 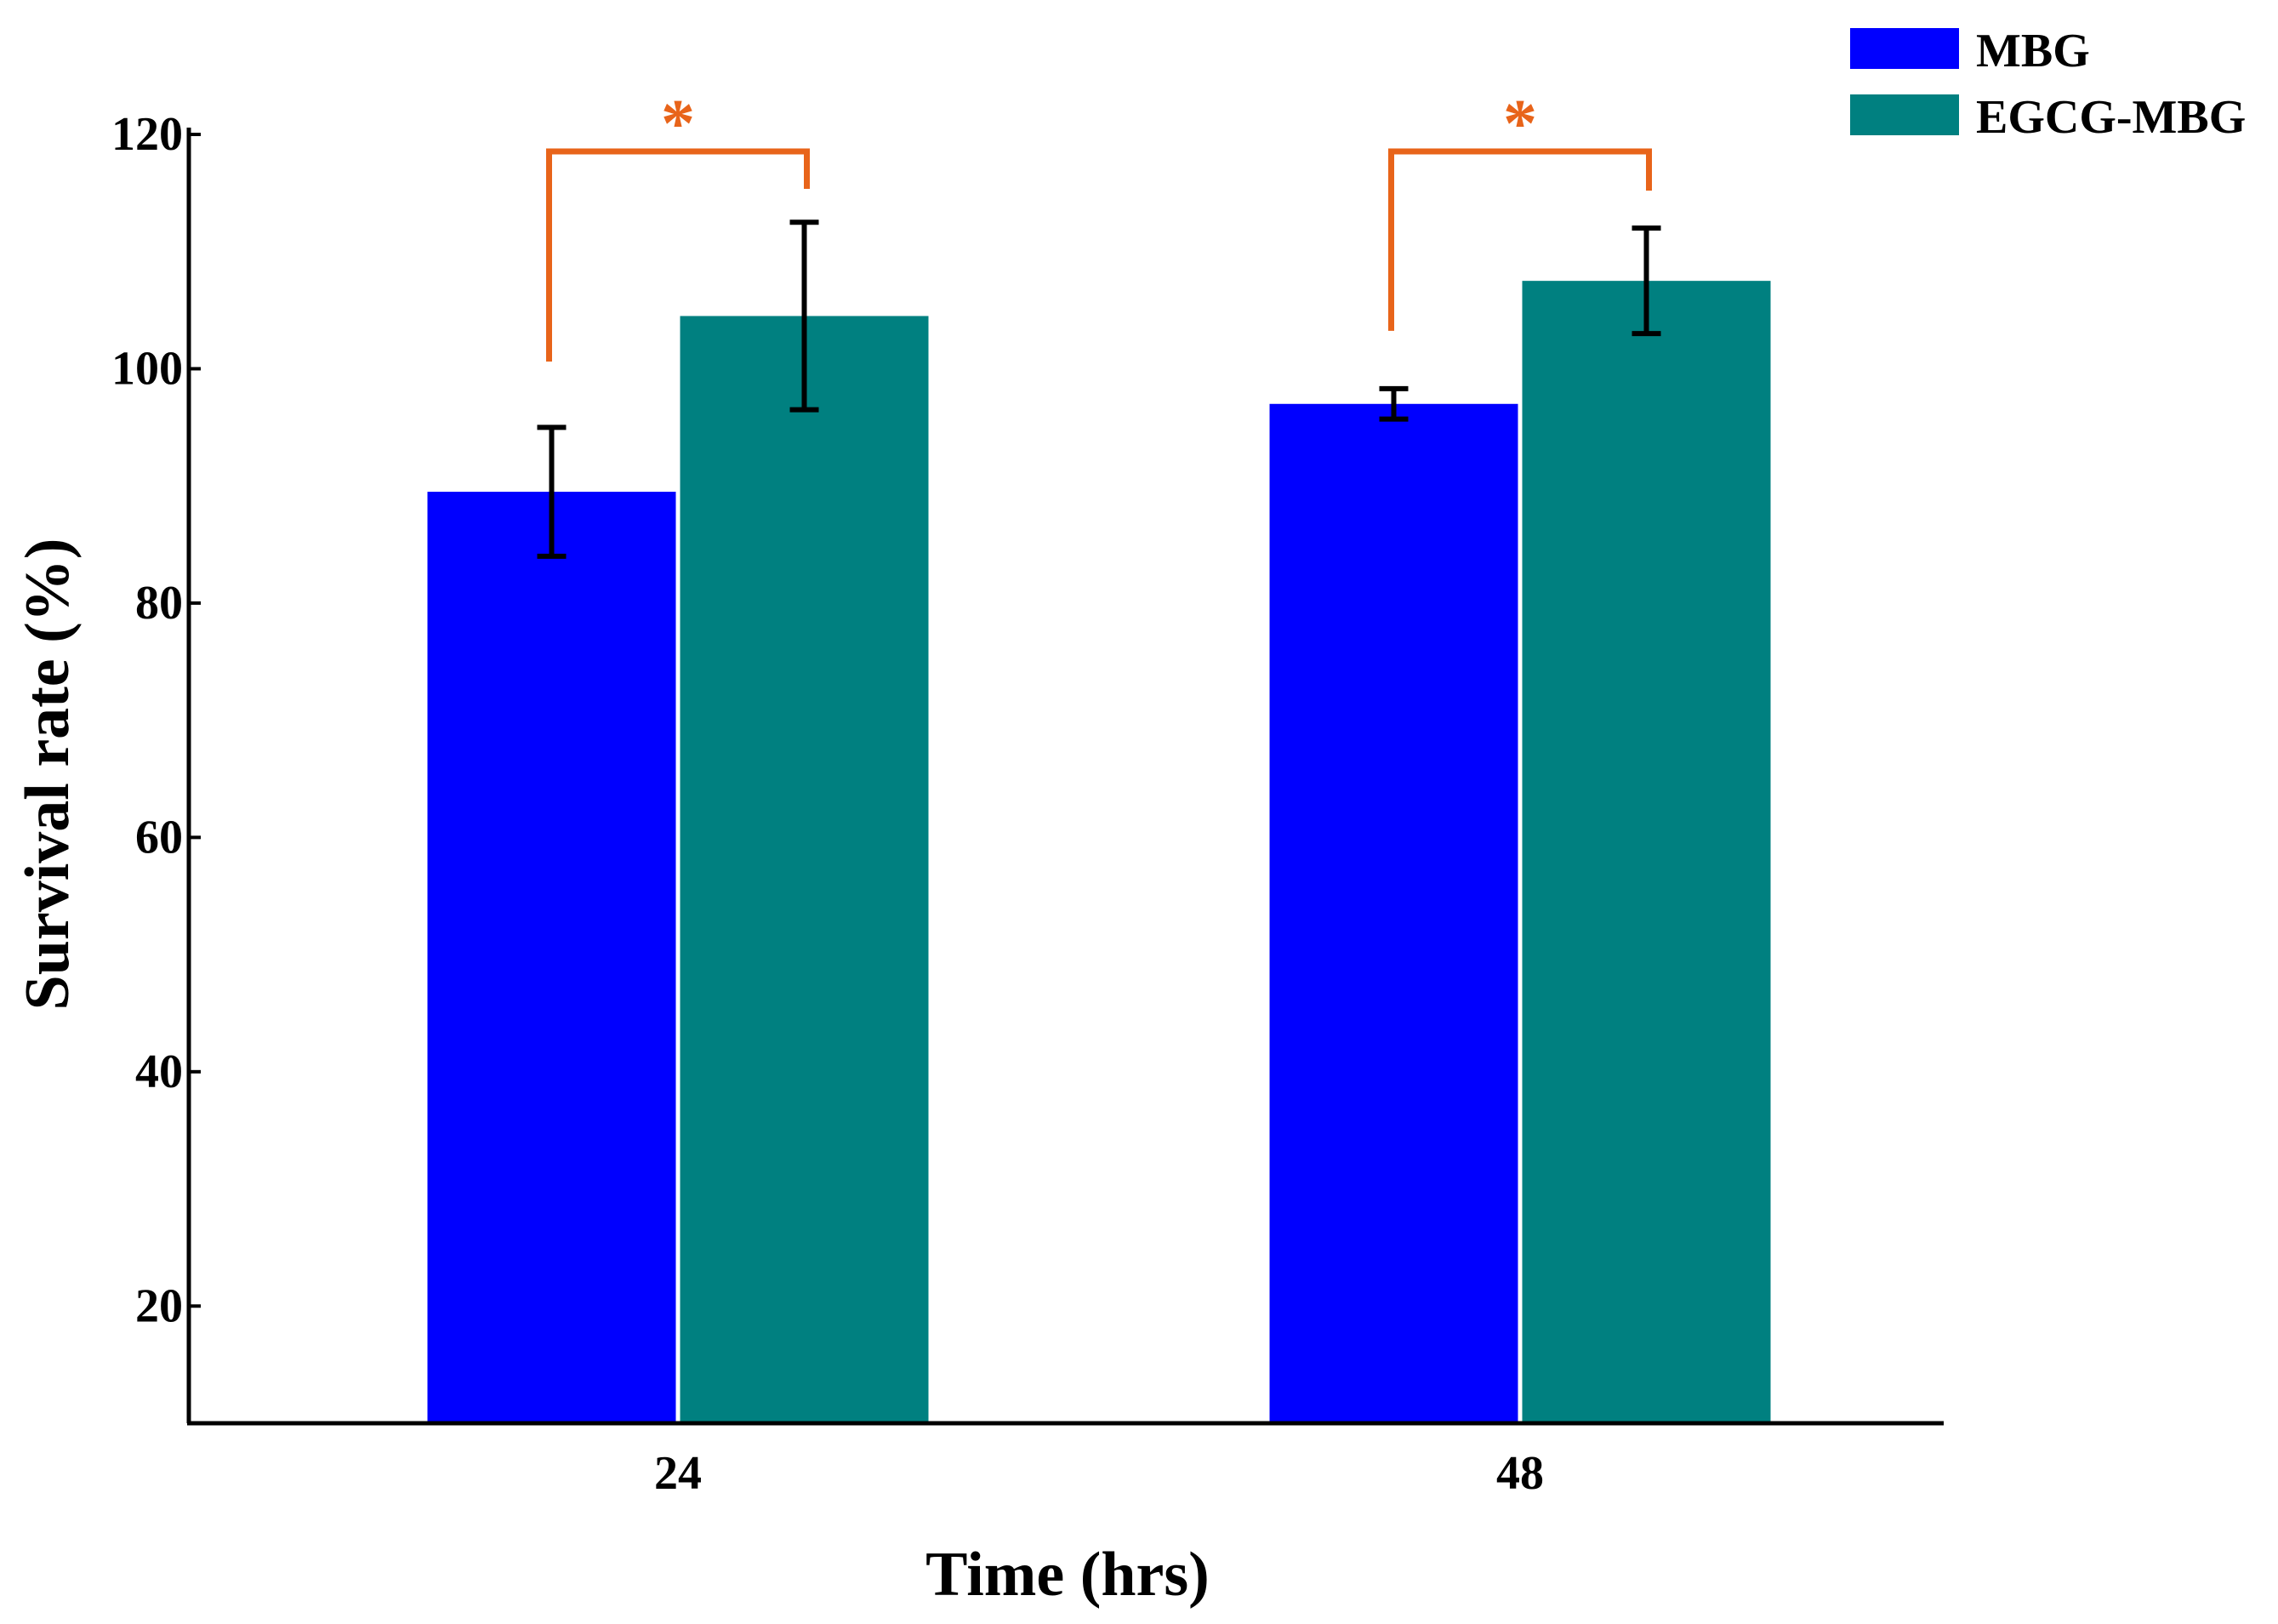 What do you see at coordinates (159, 1305) in the screenshot?
I see `y-tick-label-20: 20` at bounding box center [159, 1305].